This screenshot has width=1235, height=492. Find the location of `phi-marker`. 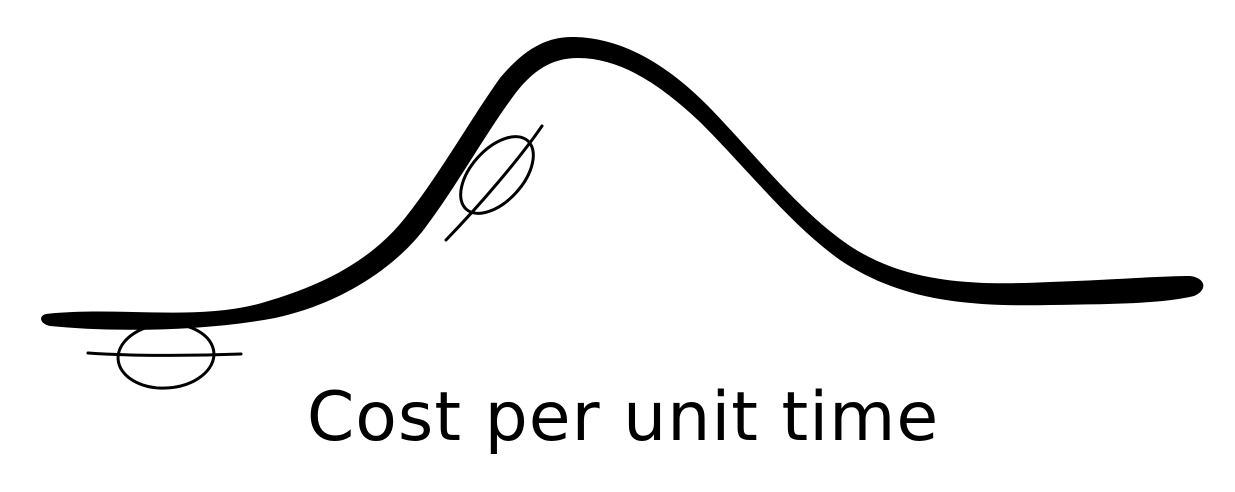

phi-marker is located at coordinates (494, 183).